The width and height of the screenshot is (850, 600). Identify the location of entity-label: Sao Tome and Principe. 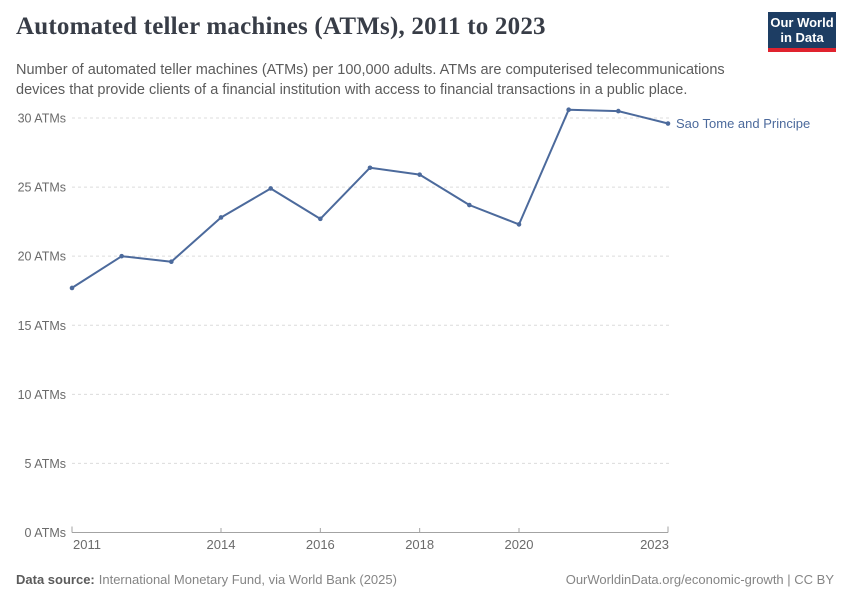
(743, 123).